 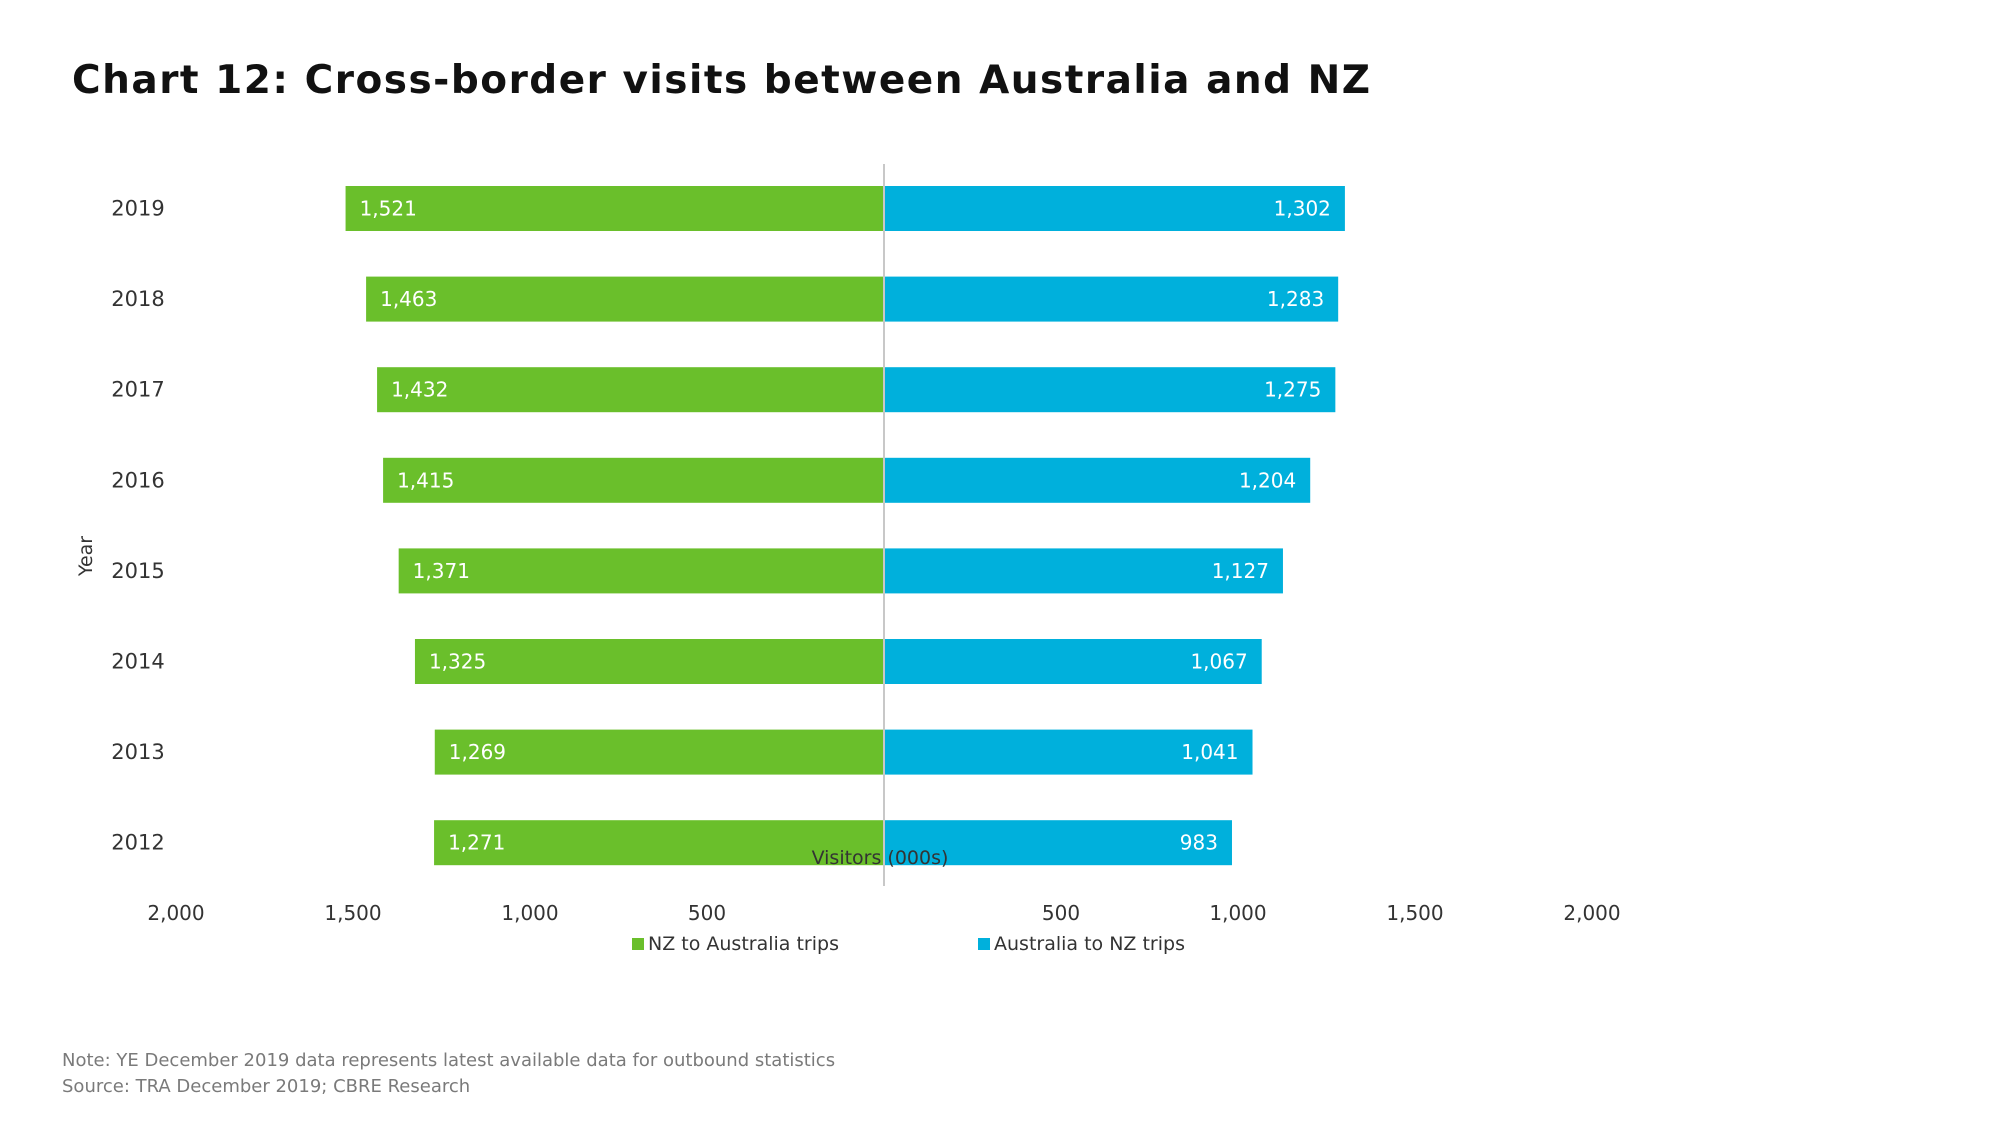 What do you see at coordinates (1114, 526) in the screenshot?
I see `australia-to-nz-bars: 1,302 1,283 1,275 1,204 1,127 1,067 1,041 983` at bounding box center [1114, 526].